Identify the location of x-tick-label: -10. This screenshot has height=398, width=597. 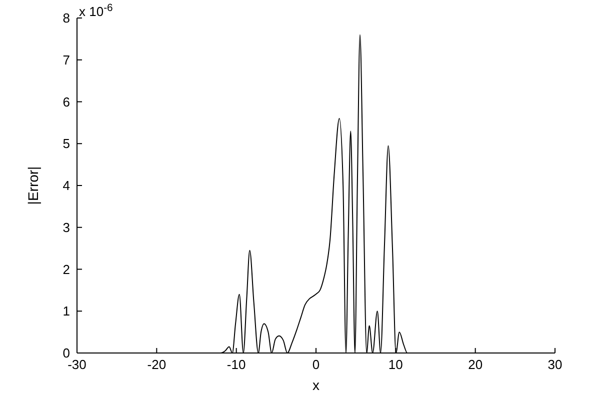
(236, 364).